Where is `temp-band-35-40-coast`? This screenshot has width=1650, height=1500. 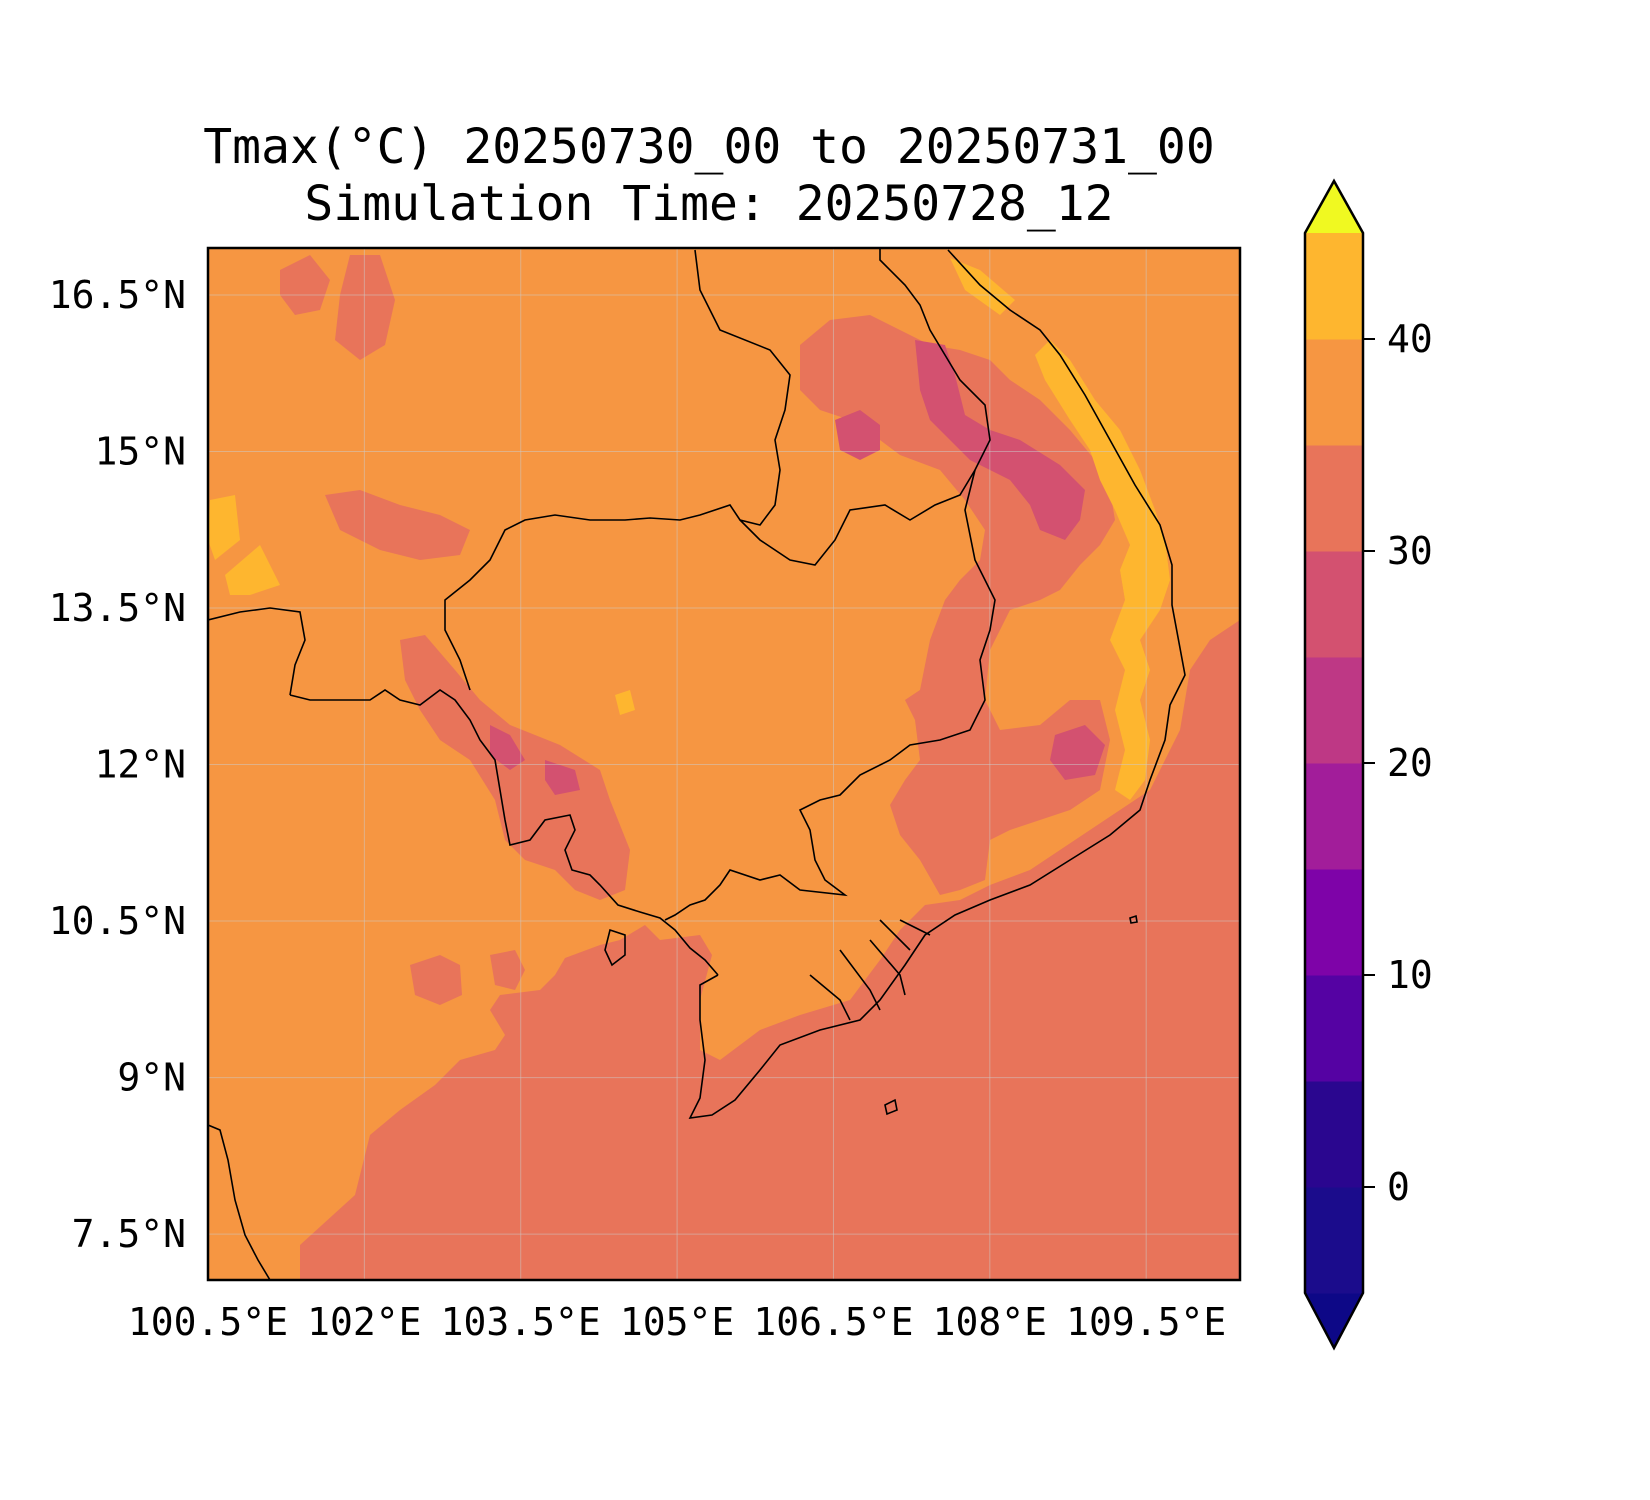 temp-band-35-40-coast is located at coordinates (1102, 570).